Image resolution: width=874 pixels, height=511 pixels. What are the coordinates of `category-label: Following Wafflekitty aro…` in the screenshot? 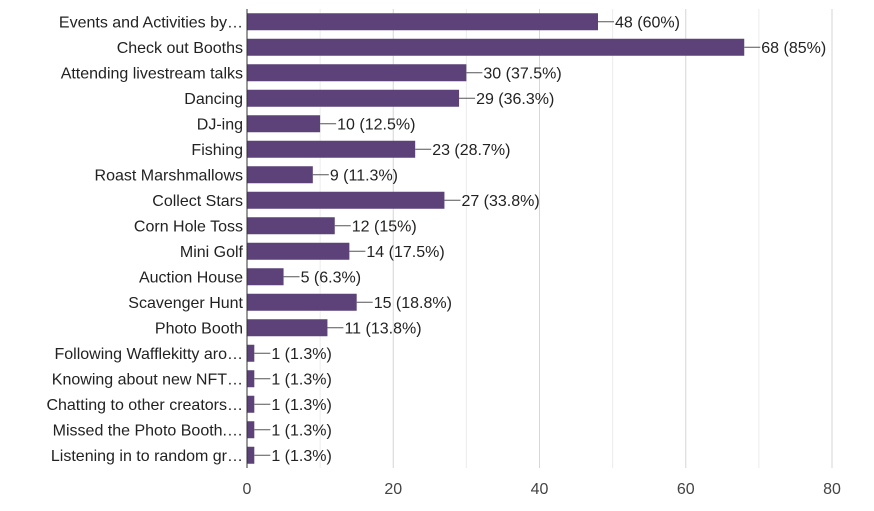 It's located at (148, 354).